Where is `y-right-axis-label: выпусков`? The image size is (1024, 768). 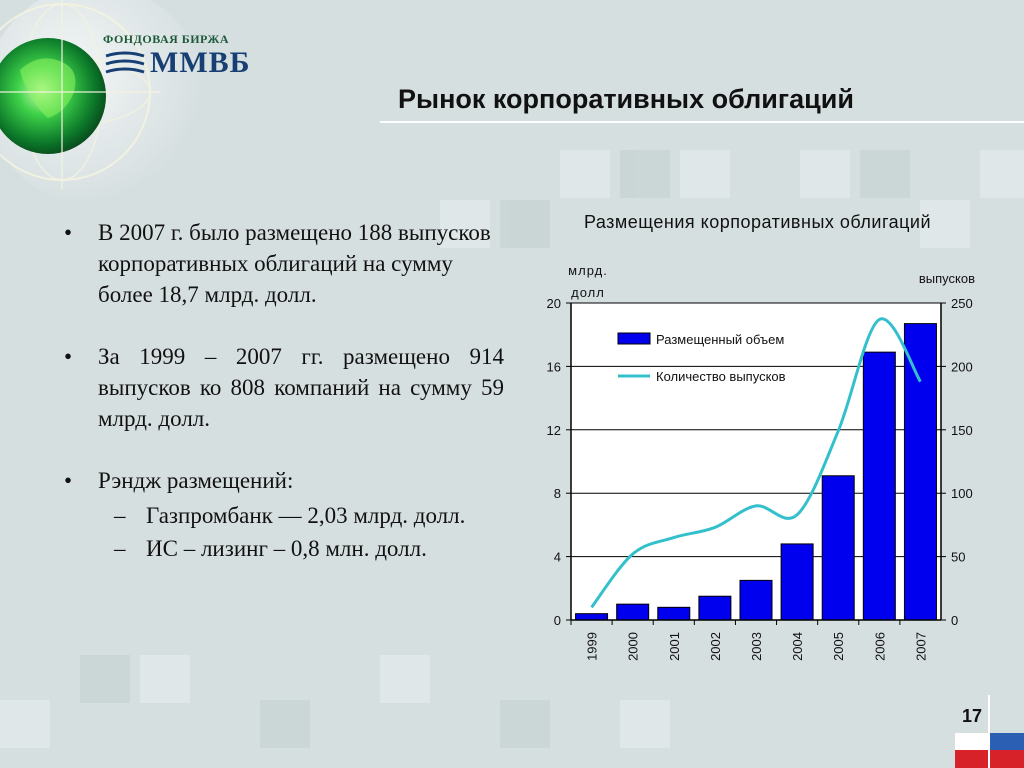
y-right-axis-label: выпусков is located at coordinates (947, 278).